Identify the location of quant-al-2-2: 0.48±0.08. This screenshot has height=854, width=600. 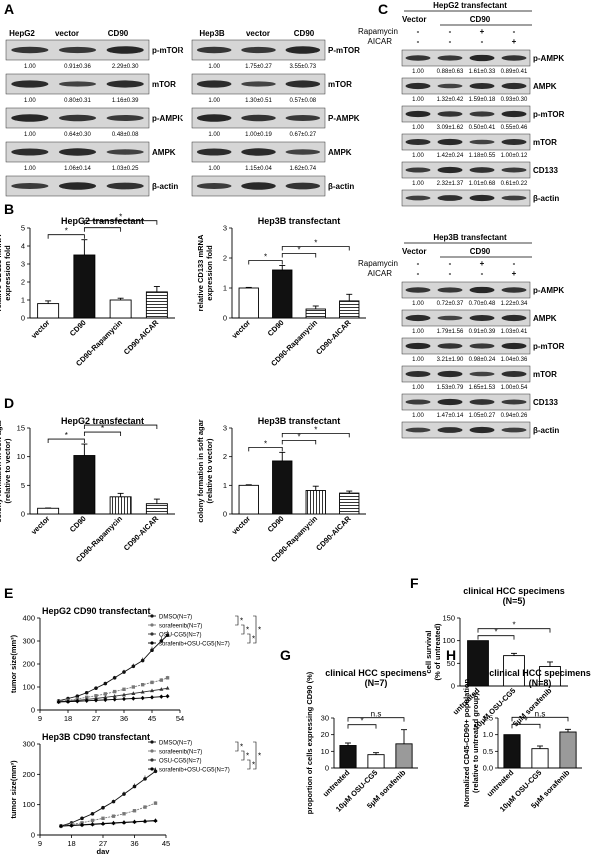
(125, 135).